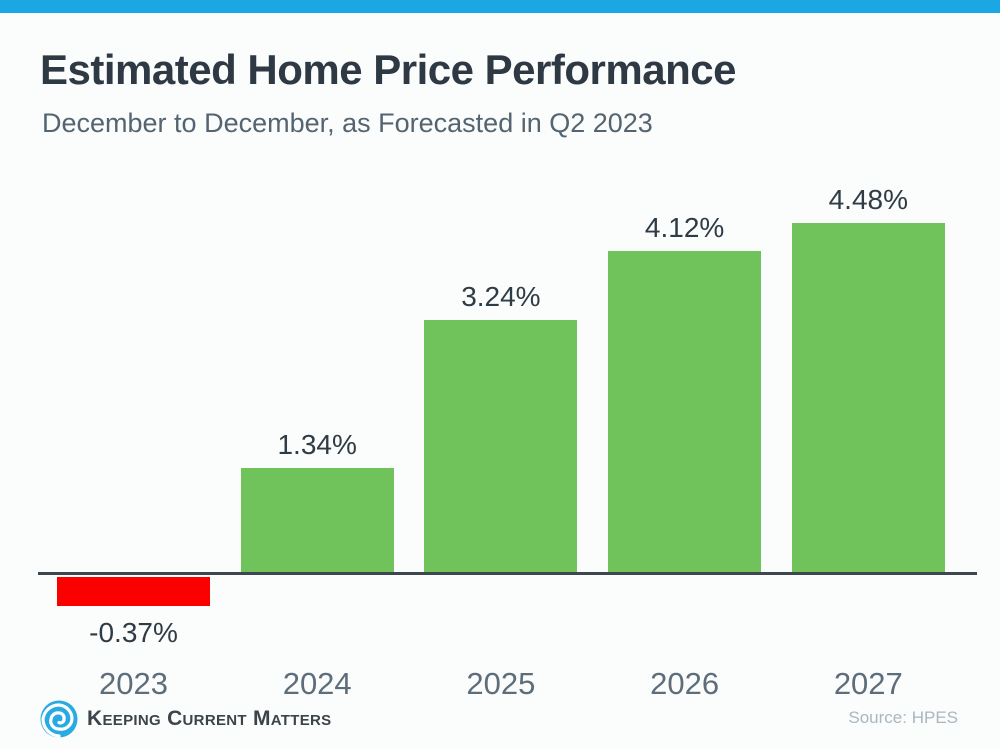 This screenshot has height=750, width=1000. What do you see at coordinates (133, 591) in the screenshot?
I see `bar-2023` at bounding box center [133, 591].